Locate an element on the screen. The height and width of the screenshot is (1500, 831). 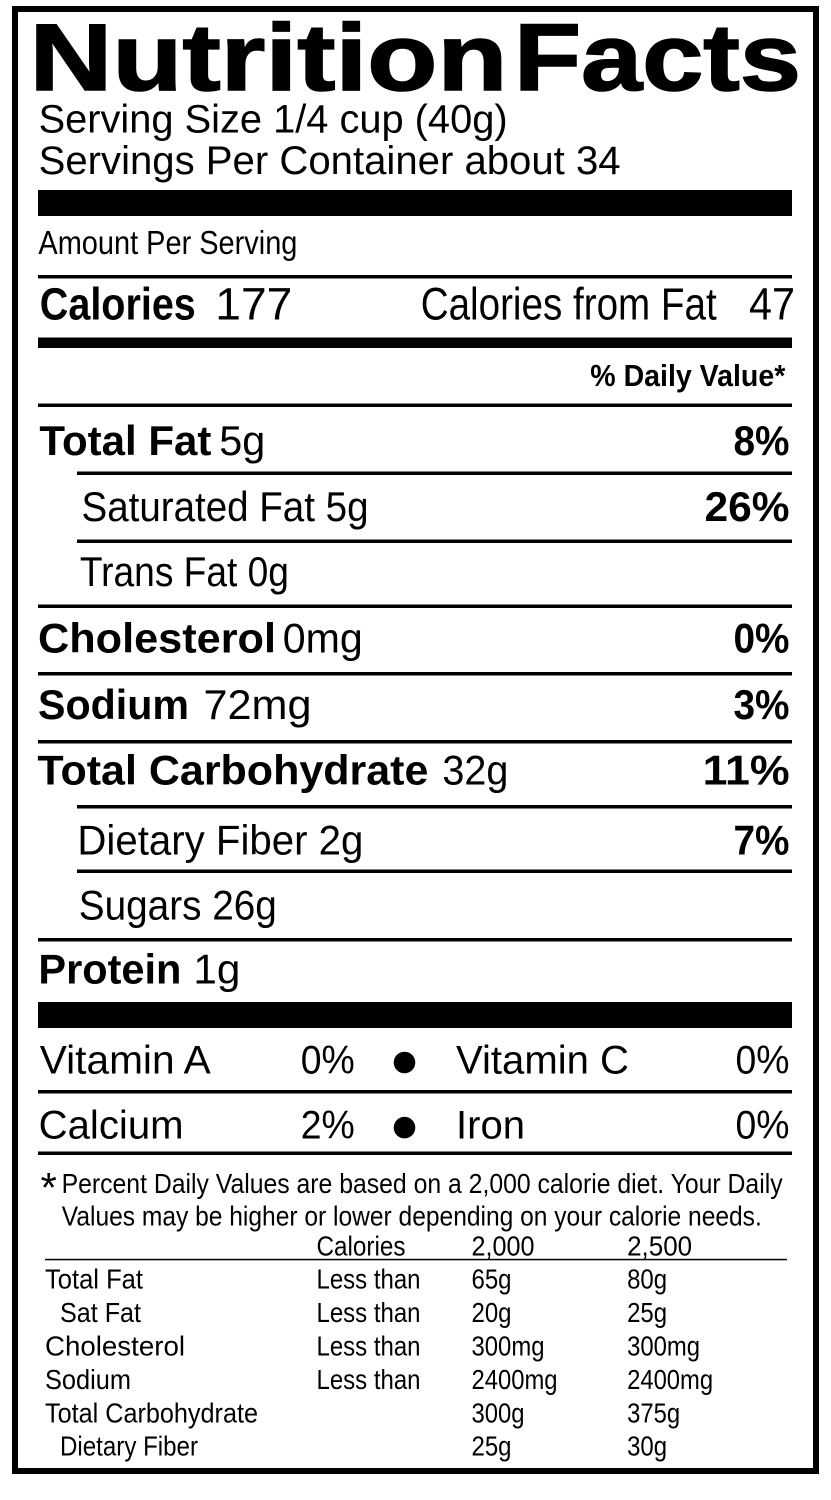
svg-text: 3% is located at coordinates (762, 704).